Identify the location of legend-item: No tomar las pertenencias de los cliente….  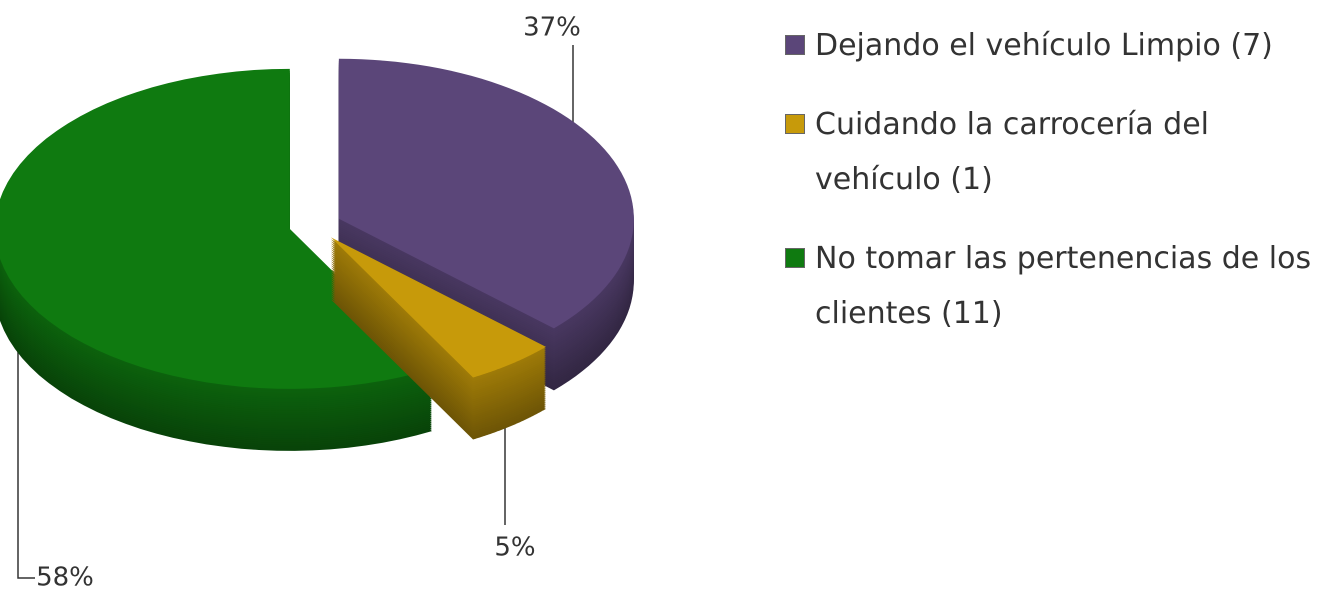
(1050, 286).